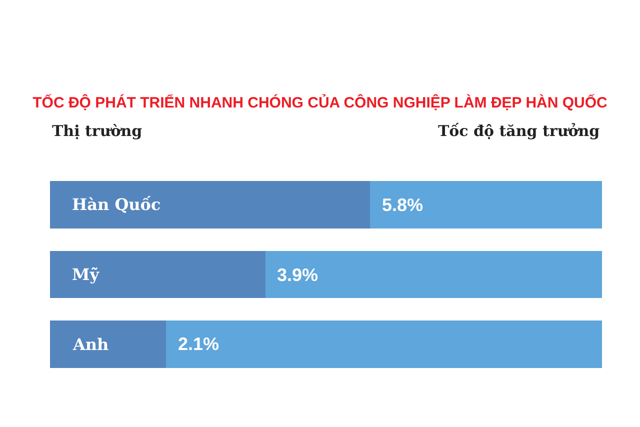 This screenshot has width=640, height=427. What do you see at coordinates (519, 131) in the screenshot?
I see `x-axis-title: Tốc độ tăng trưởng` at bounding box center [519, 131].